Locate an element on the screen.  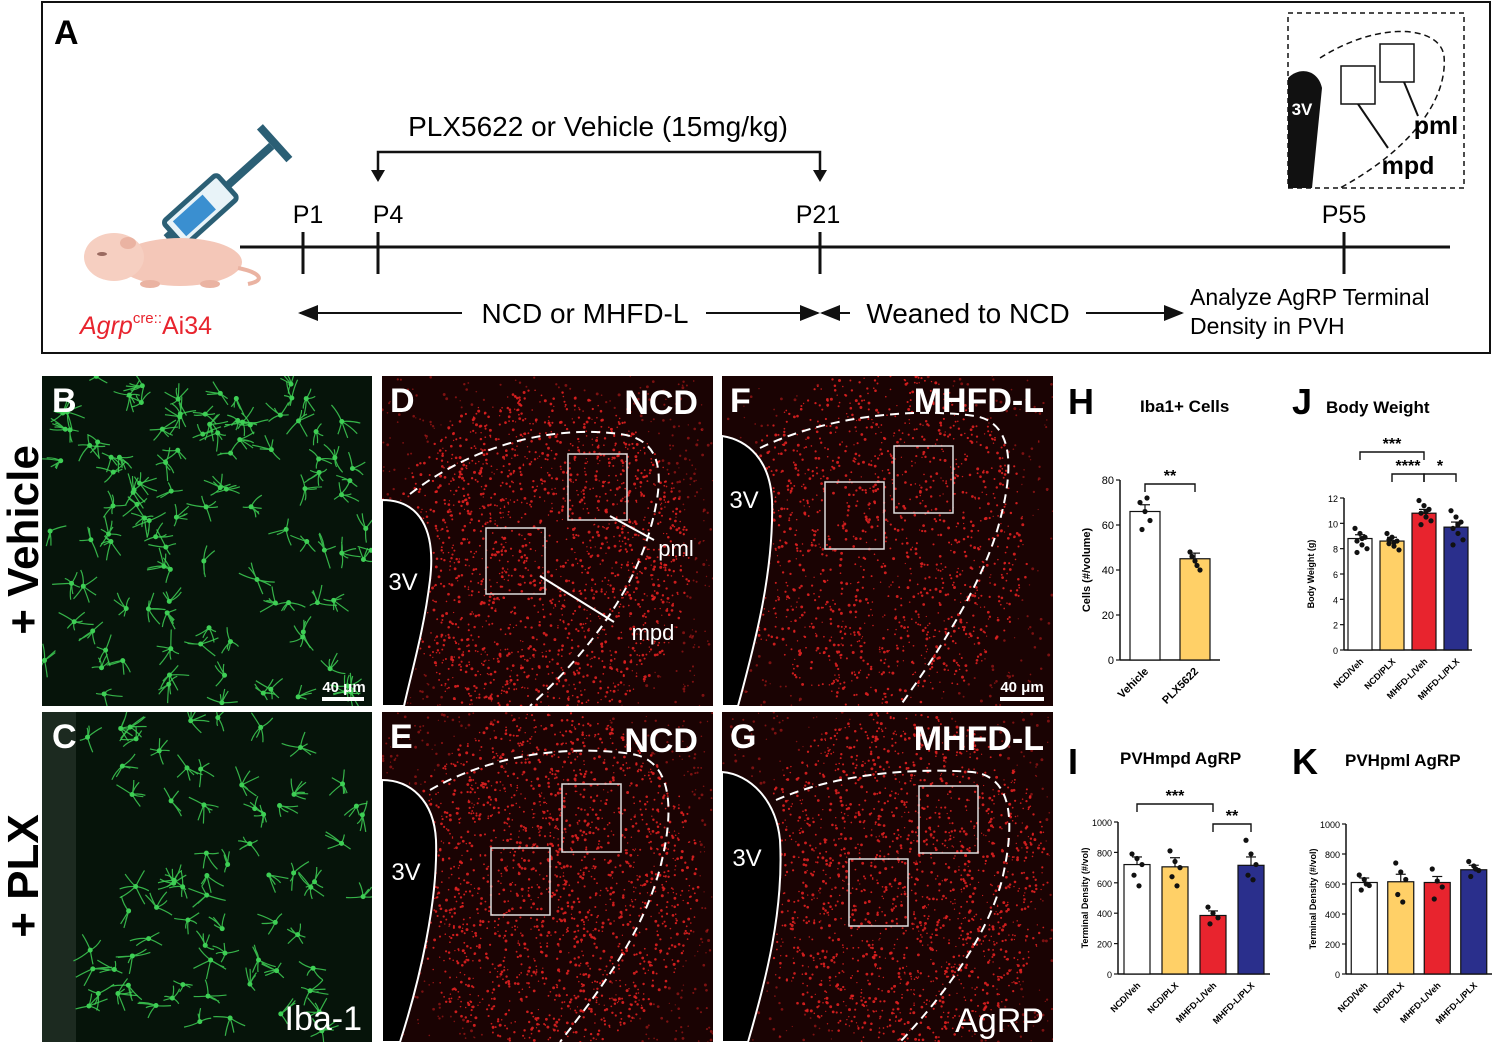
y-tick-label: 60 is located at coordinates (1108, 526).